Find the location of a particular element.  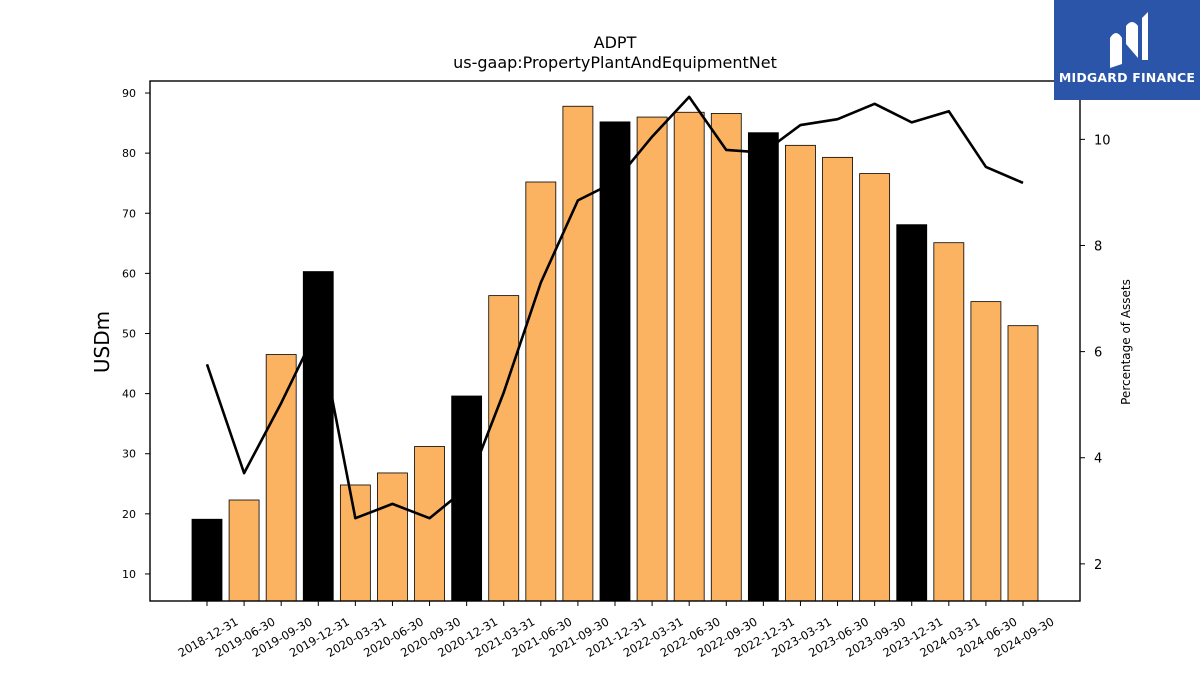

y-tick-label: 20 is located at coordinates (129, 514).